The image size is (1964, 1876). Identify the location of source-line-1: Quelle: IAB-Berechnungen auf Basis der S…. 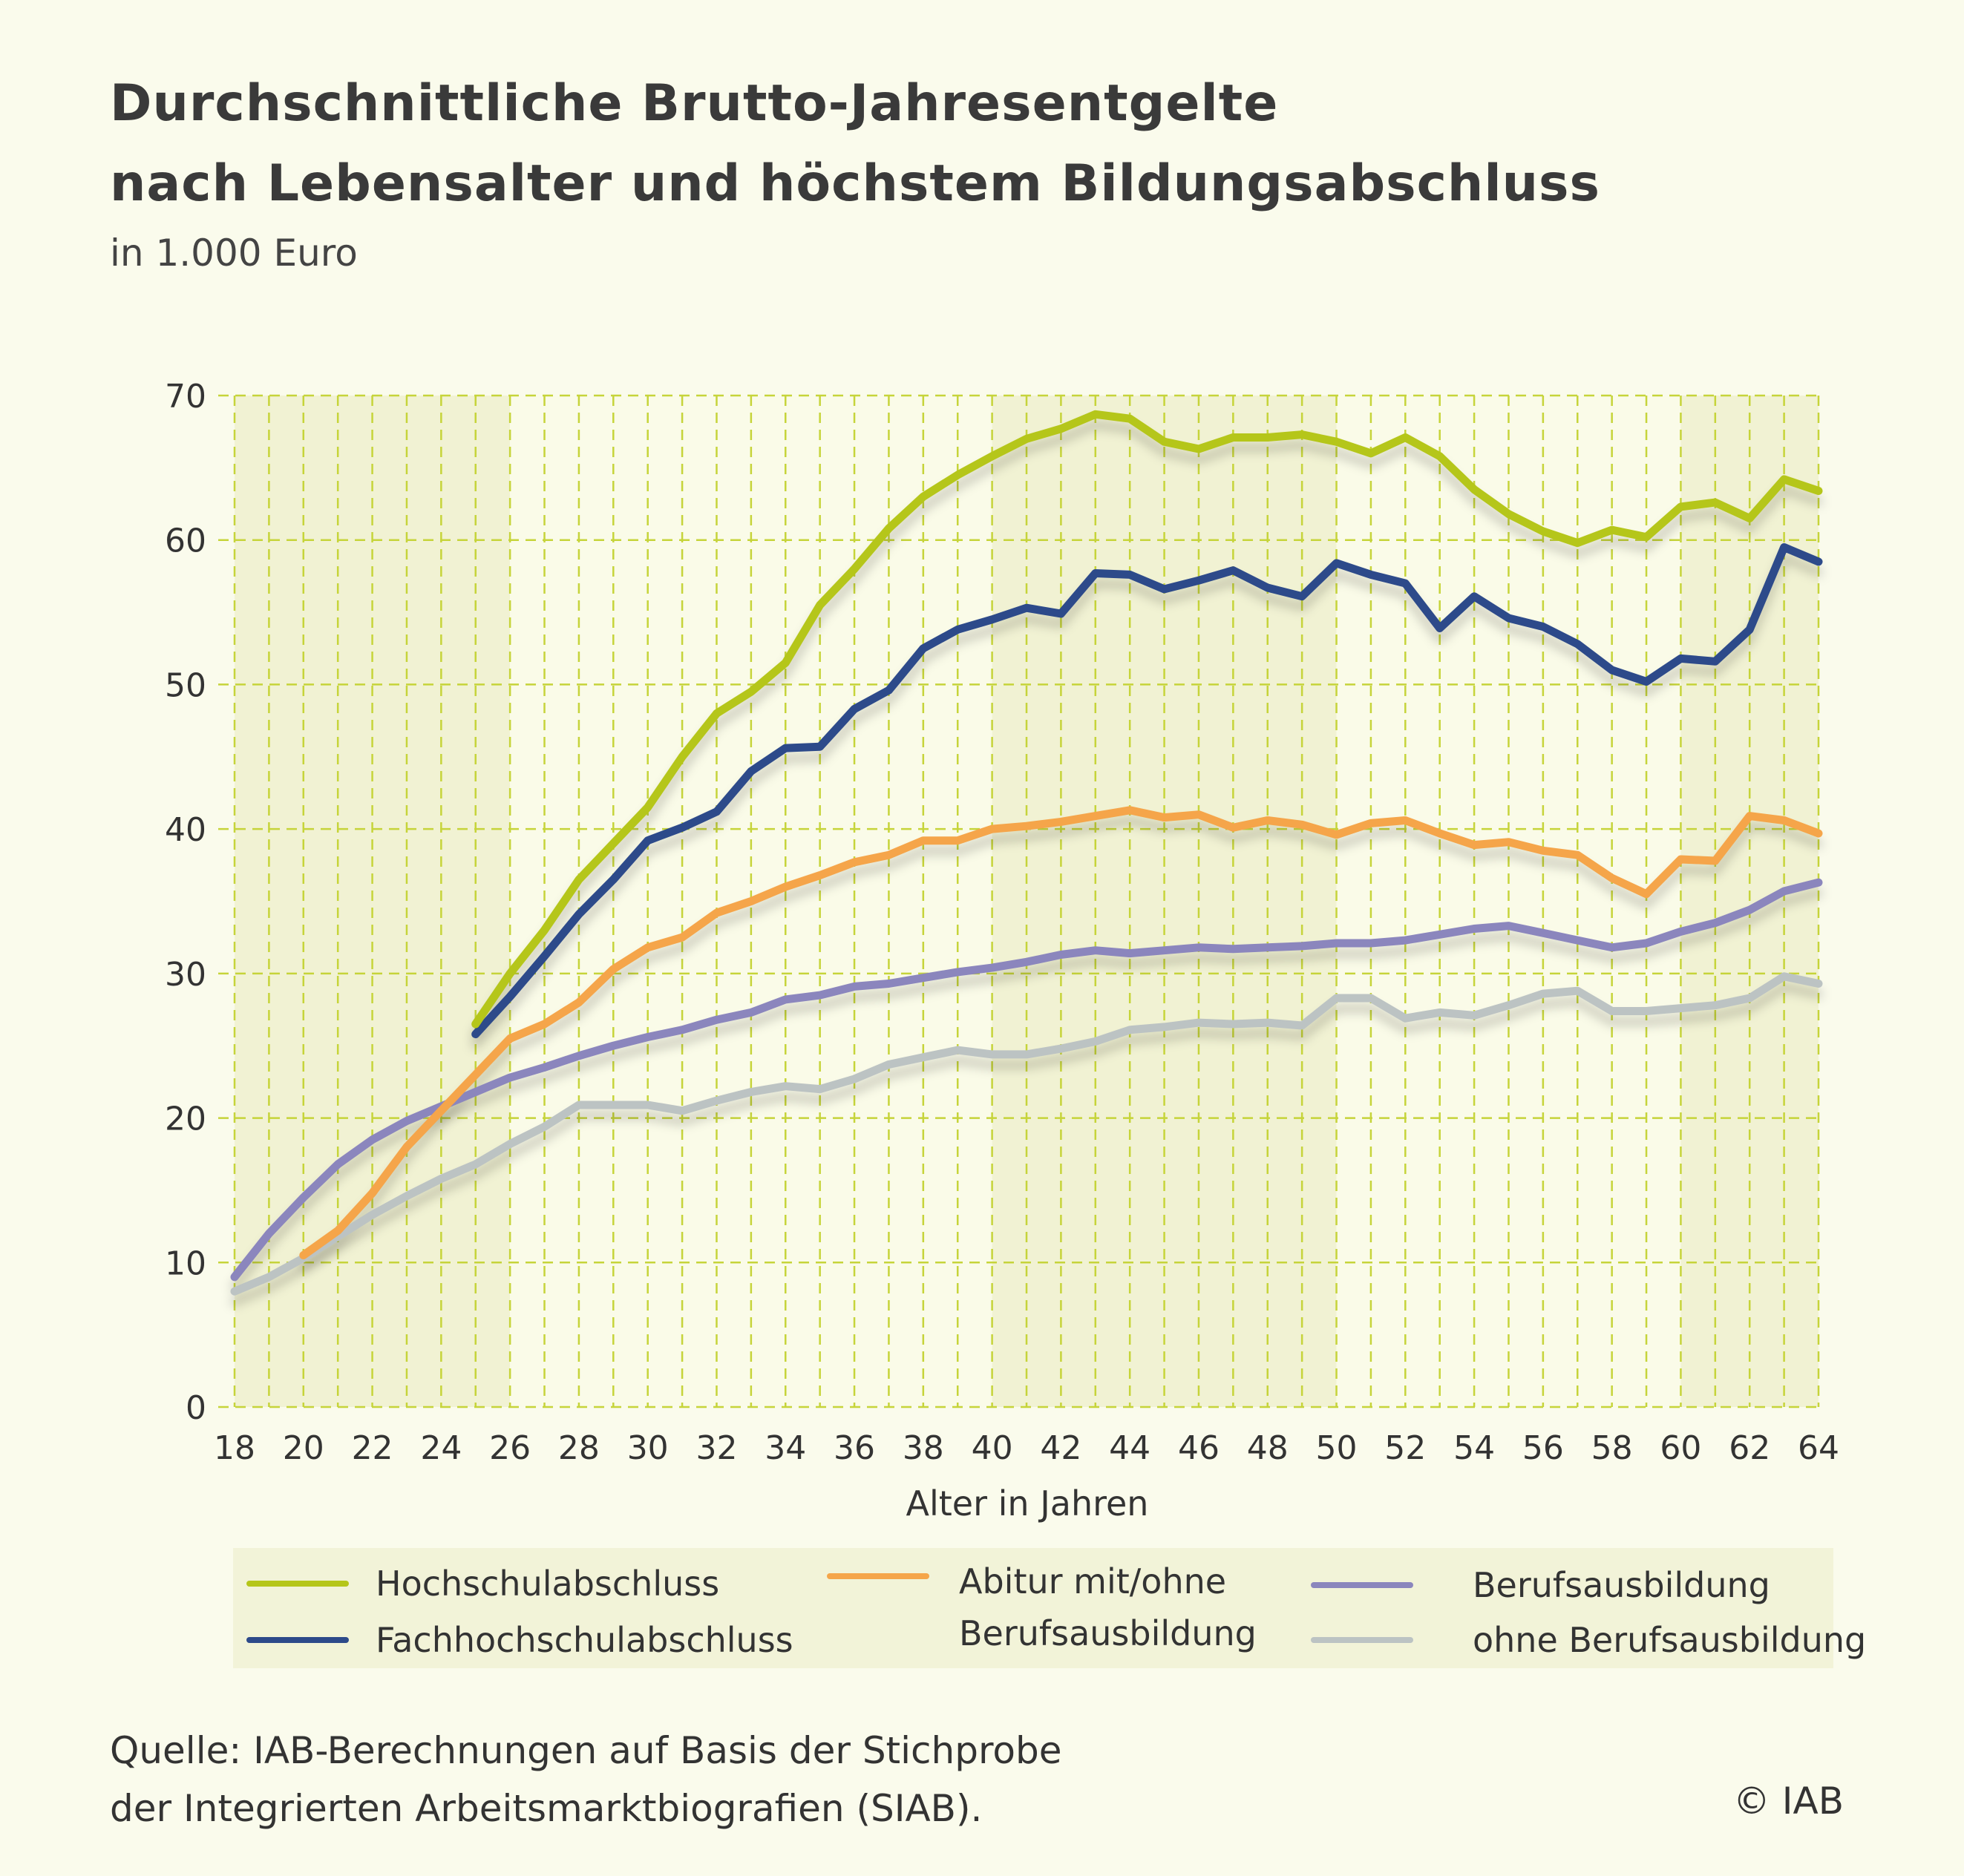
(586, 1750).